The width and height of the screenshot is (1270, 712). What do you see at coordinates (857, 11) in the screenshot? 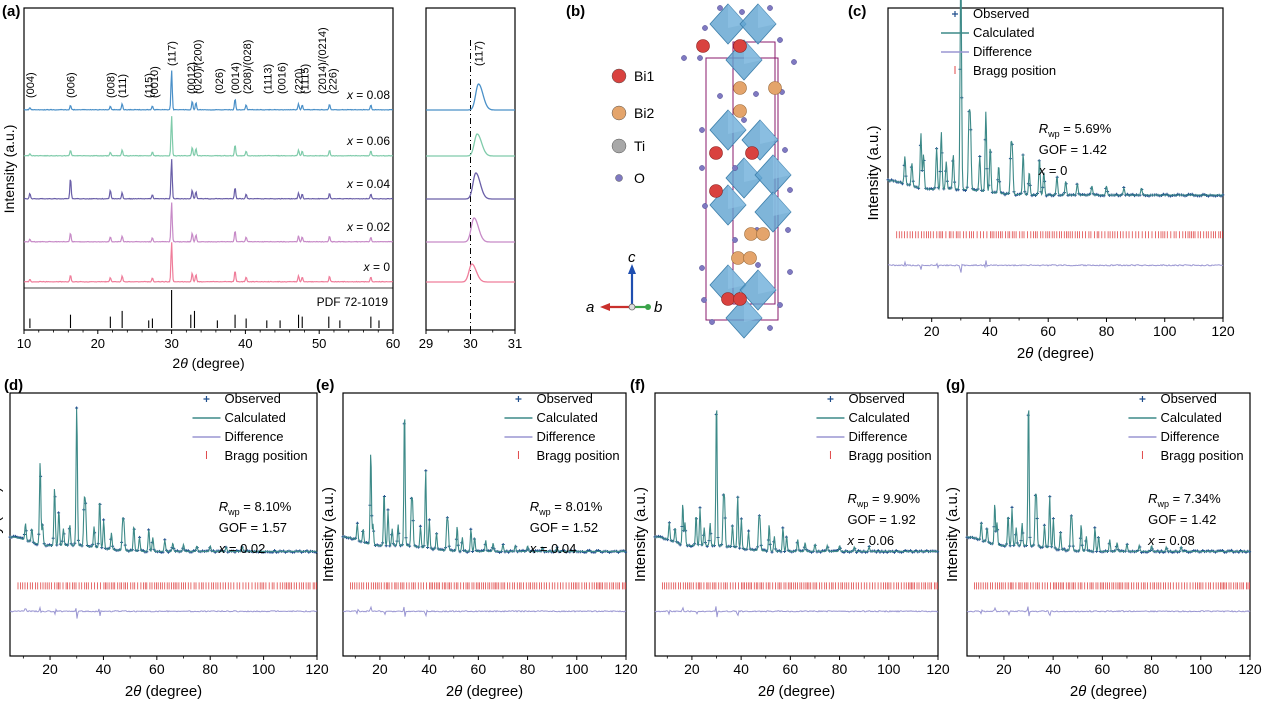
I see `panel-label-c: (c)` at bounding box center [857, 11].